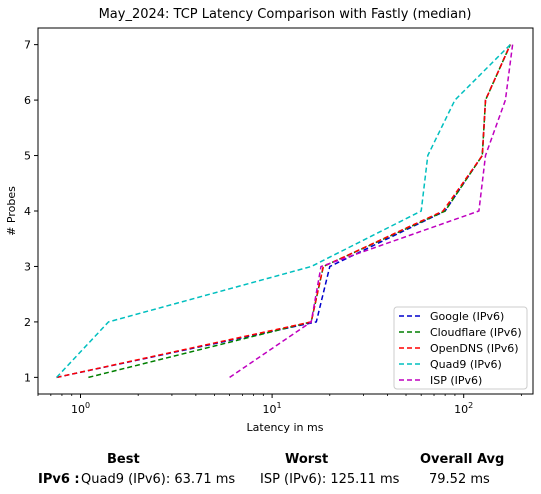  Describe the element at coordinates (27, 211) in the screenshot. I see `y-tick-label: 4` at that location.